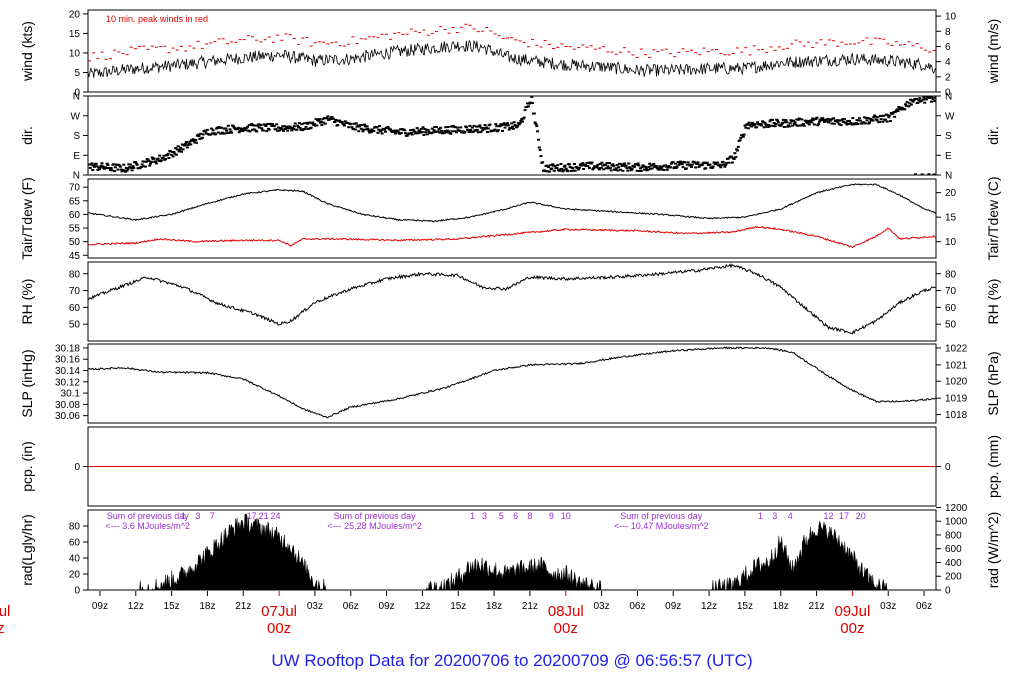 The height and width of the screenshot is (700, 1024). I want to click on radiation-day-sum-title: Sum of previous day, so click(375, 516).